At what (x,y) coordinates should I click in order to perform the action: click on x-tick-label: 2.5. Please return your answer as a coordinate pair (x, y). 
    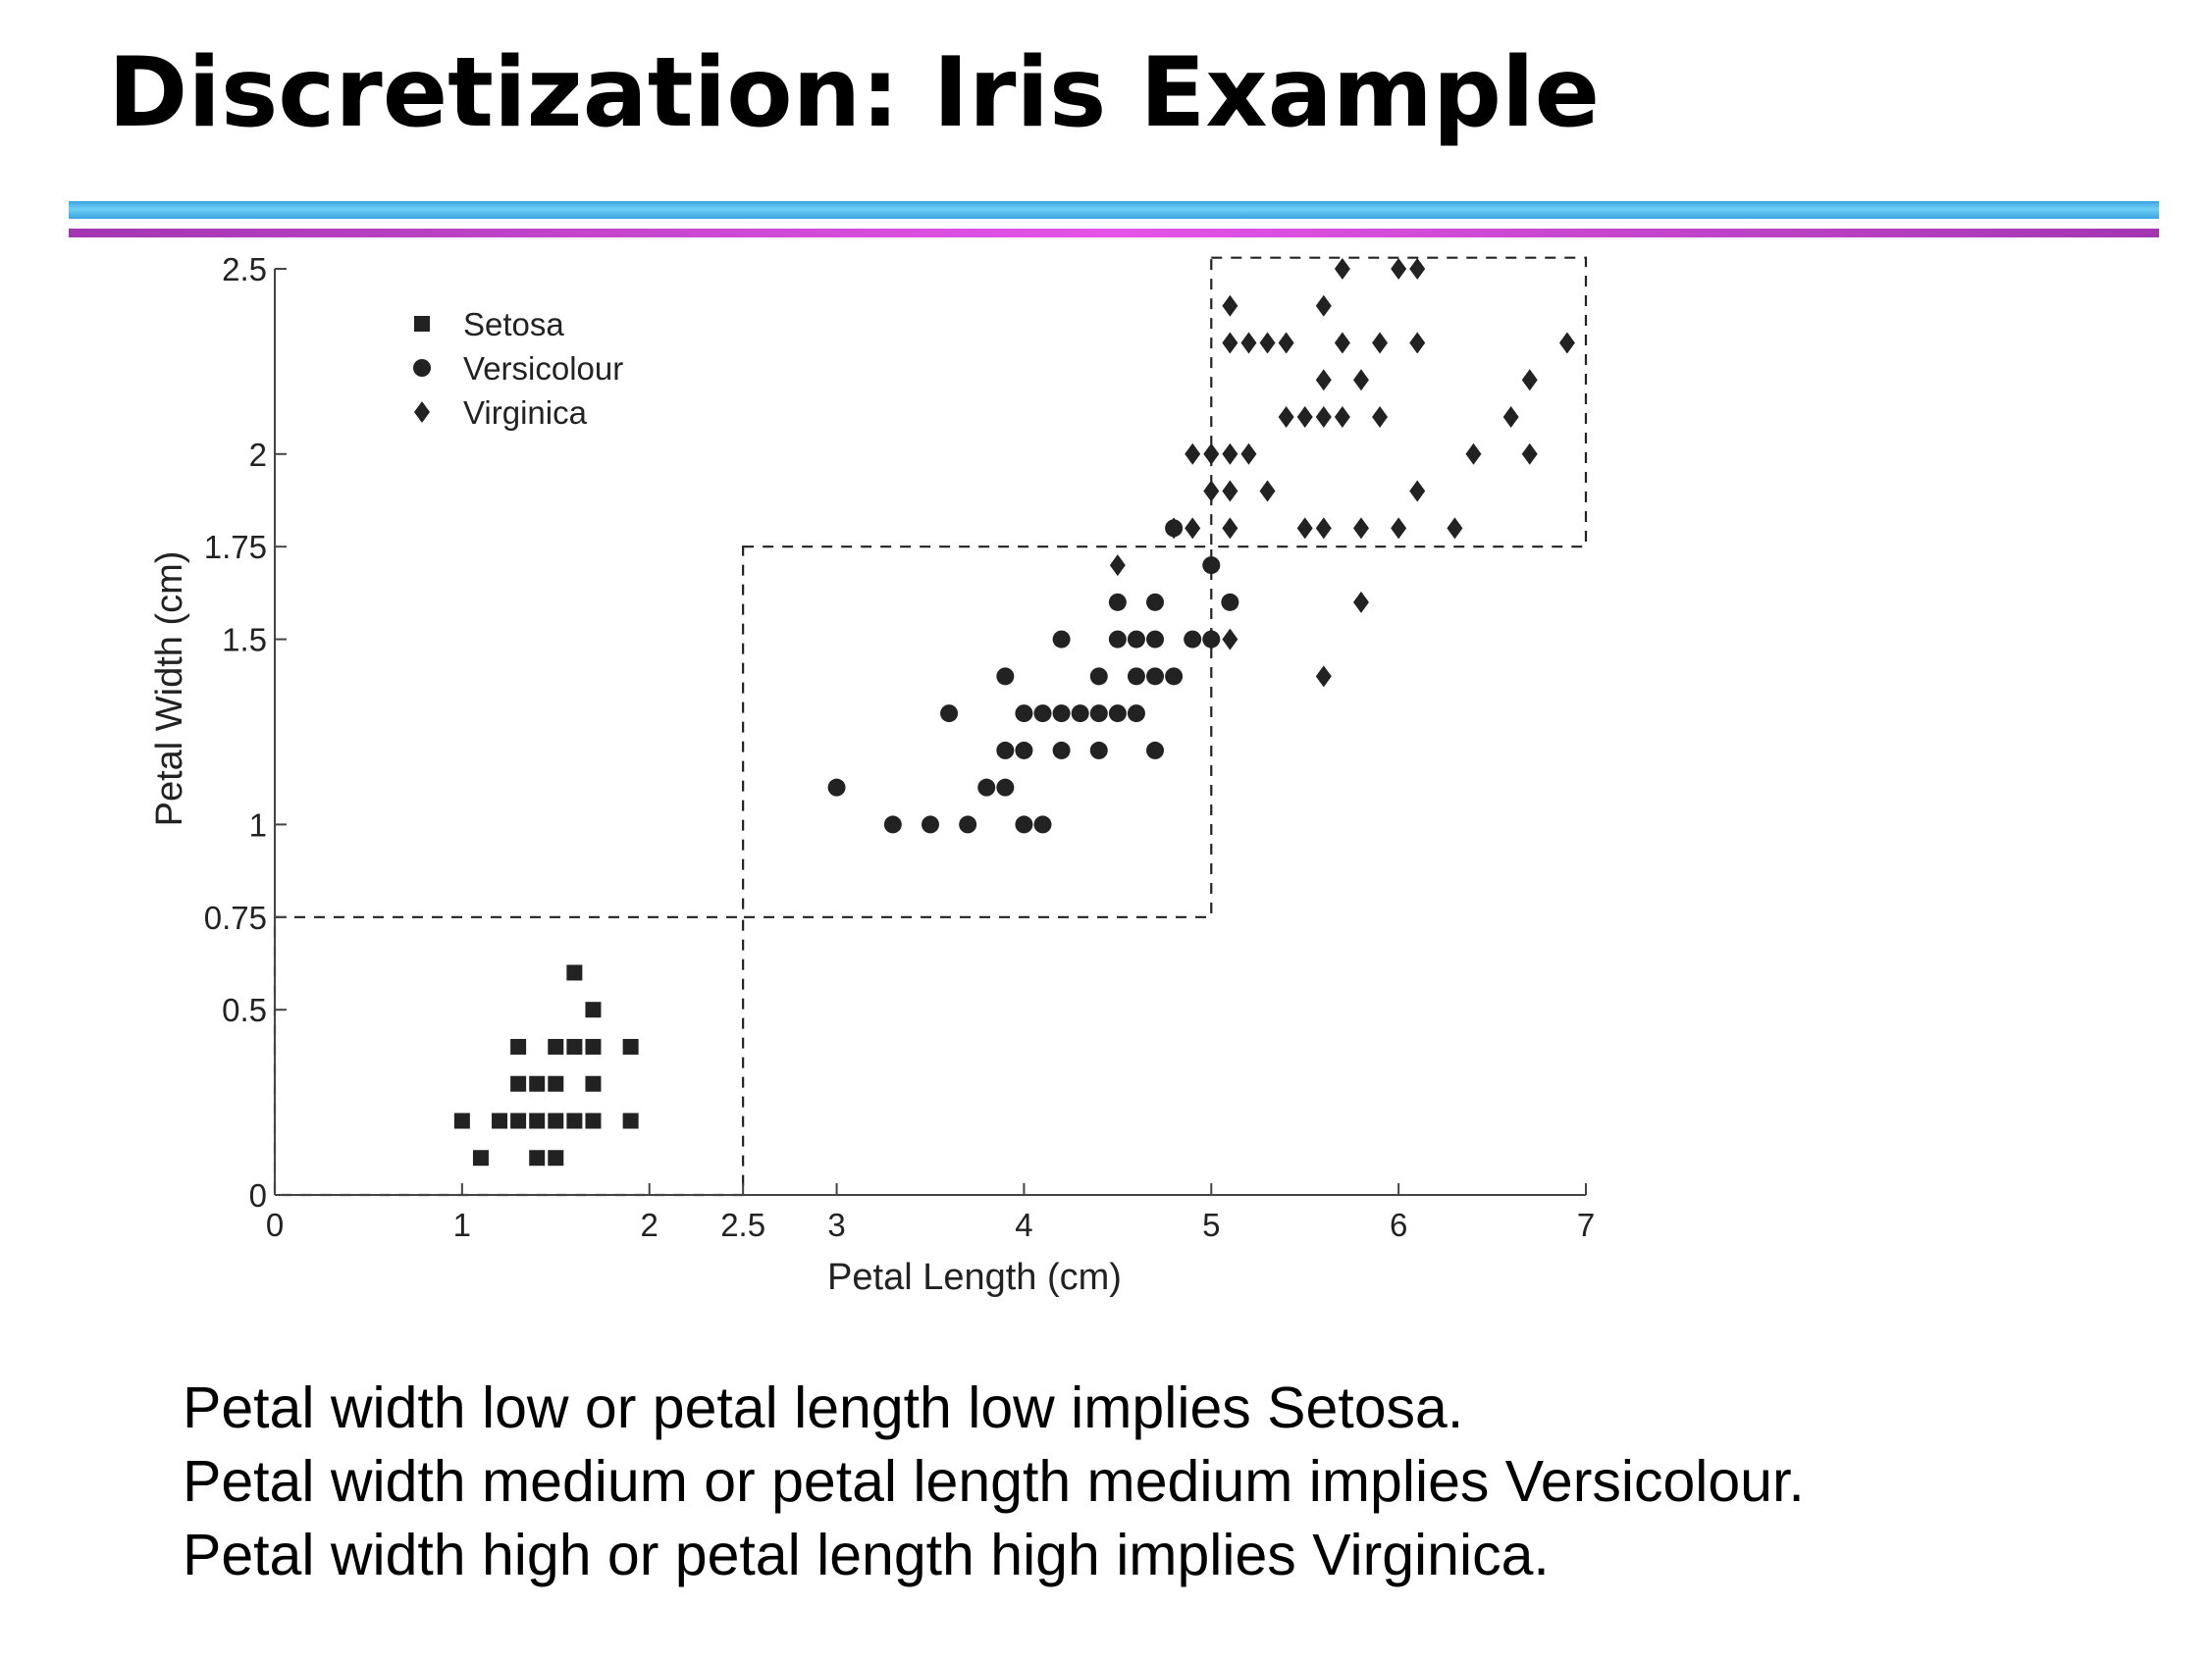
    Looking at the image, I should click on (742, 1225).